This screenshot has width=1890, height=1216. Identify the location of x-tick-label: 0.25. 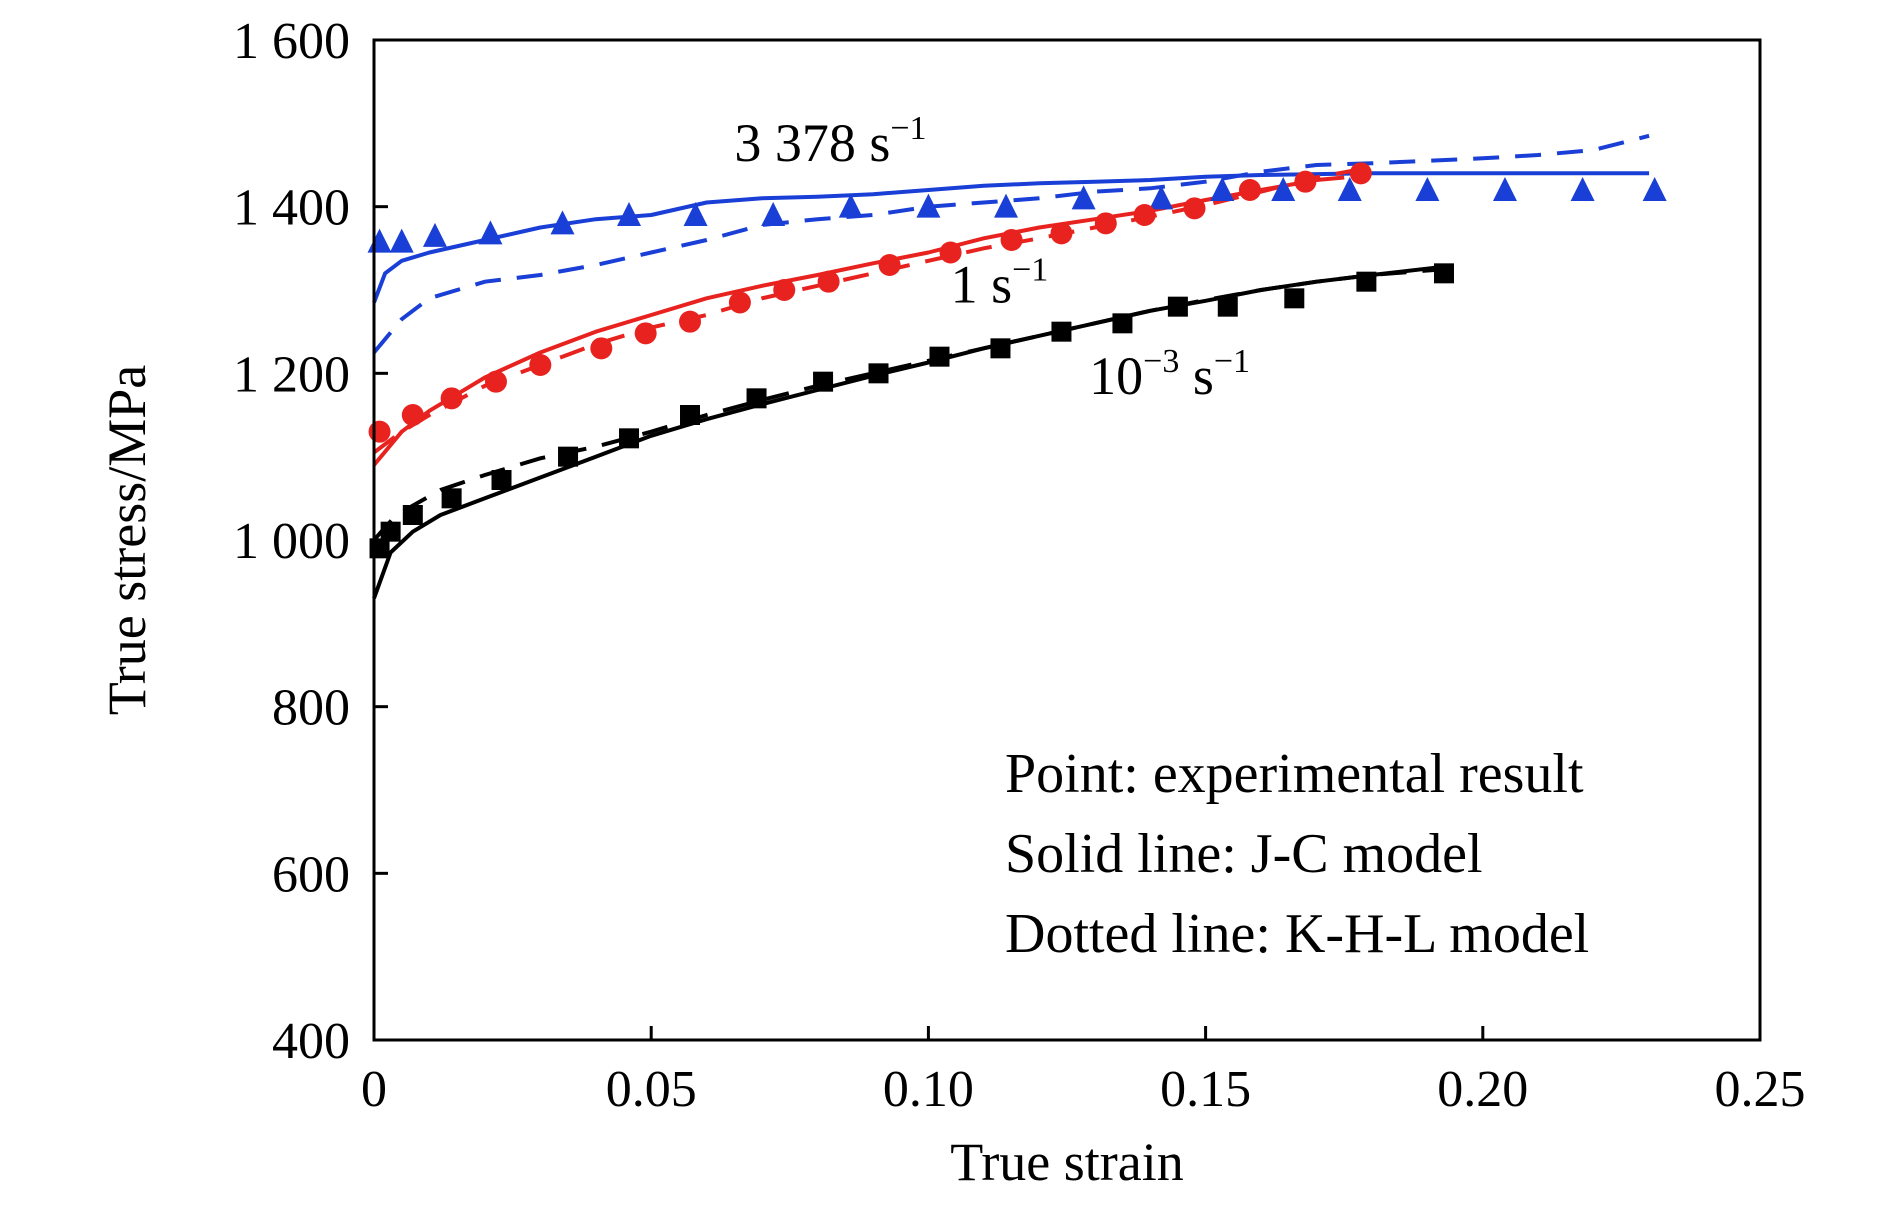
(1760, 1089).